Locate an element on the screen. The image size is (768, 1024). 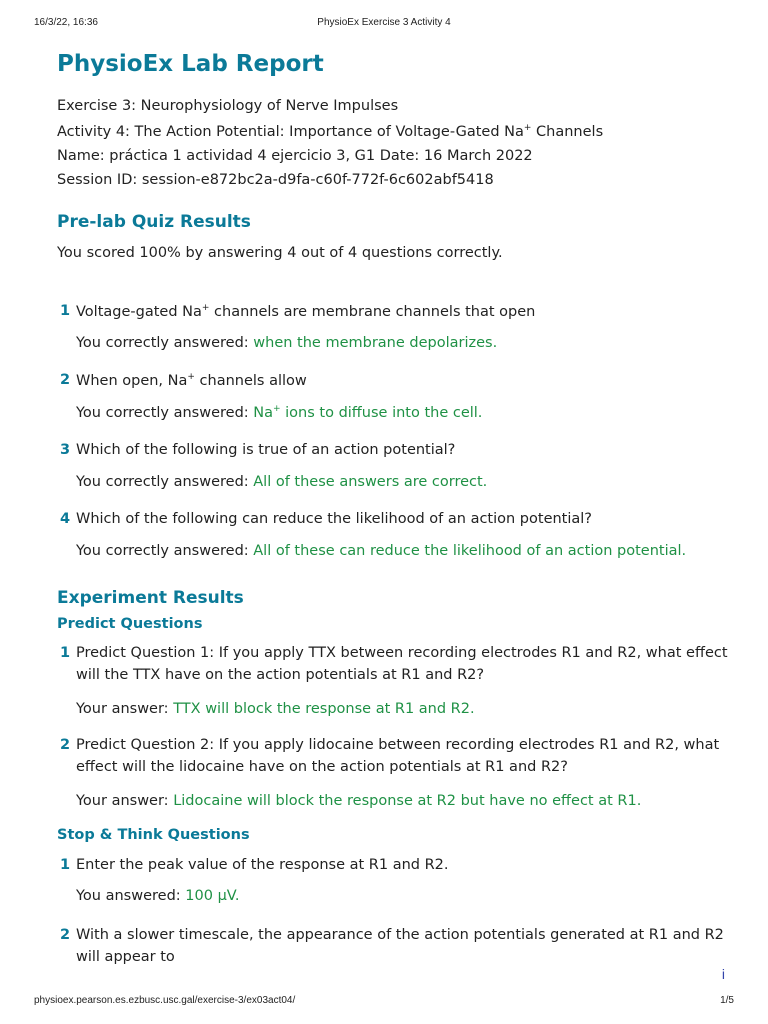
question-number: 3 is located at coordinates (65, 450).